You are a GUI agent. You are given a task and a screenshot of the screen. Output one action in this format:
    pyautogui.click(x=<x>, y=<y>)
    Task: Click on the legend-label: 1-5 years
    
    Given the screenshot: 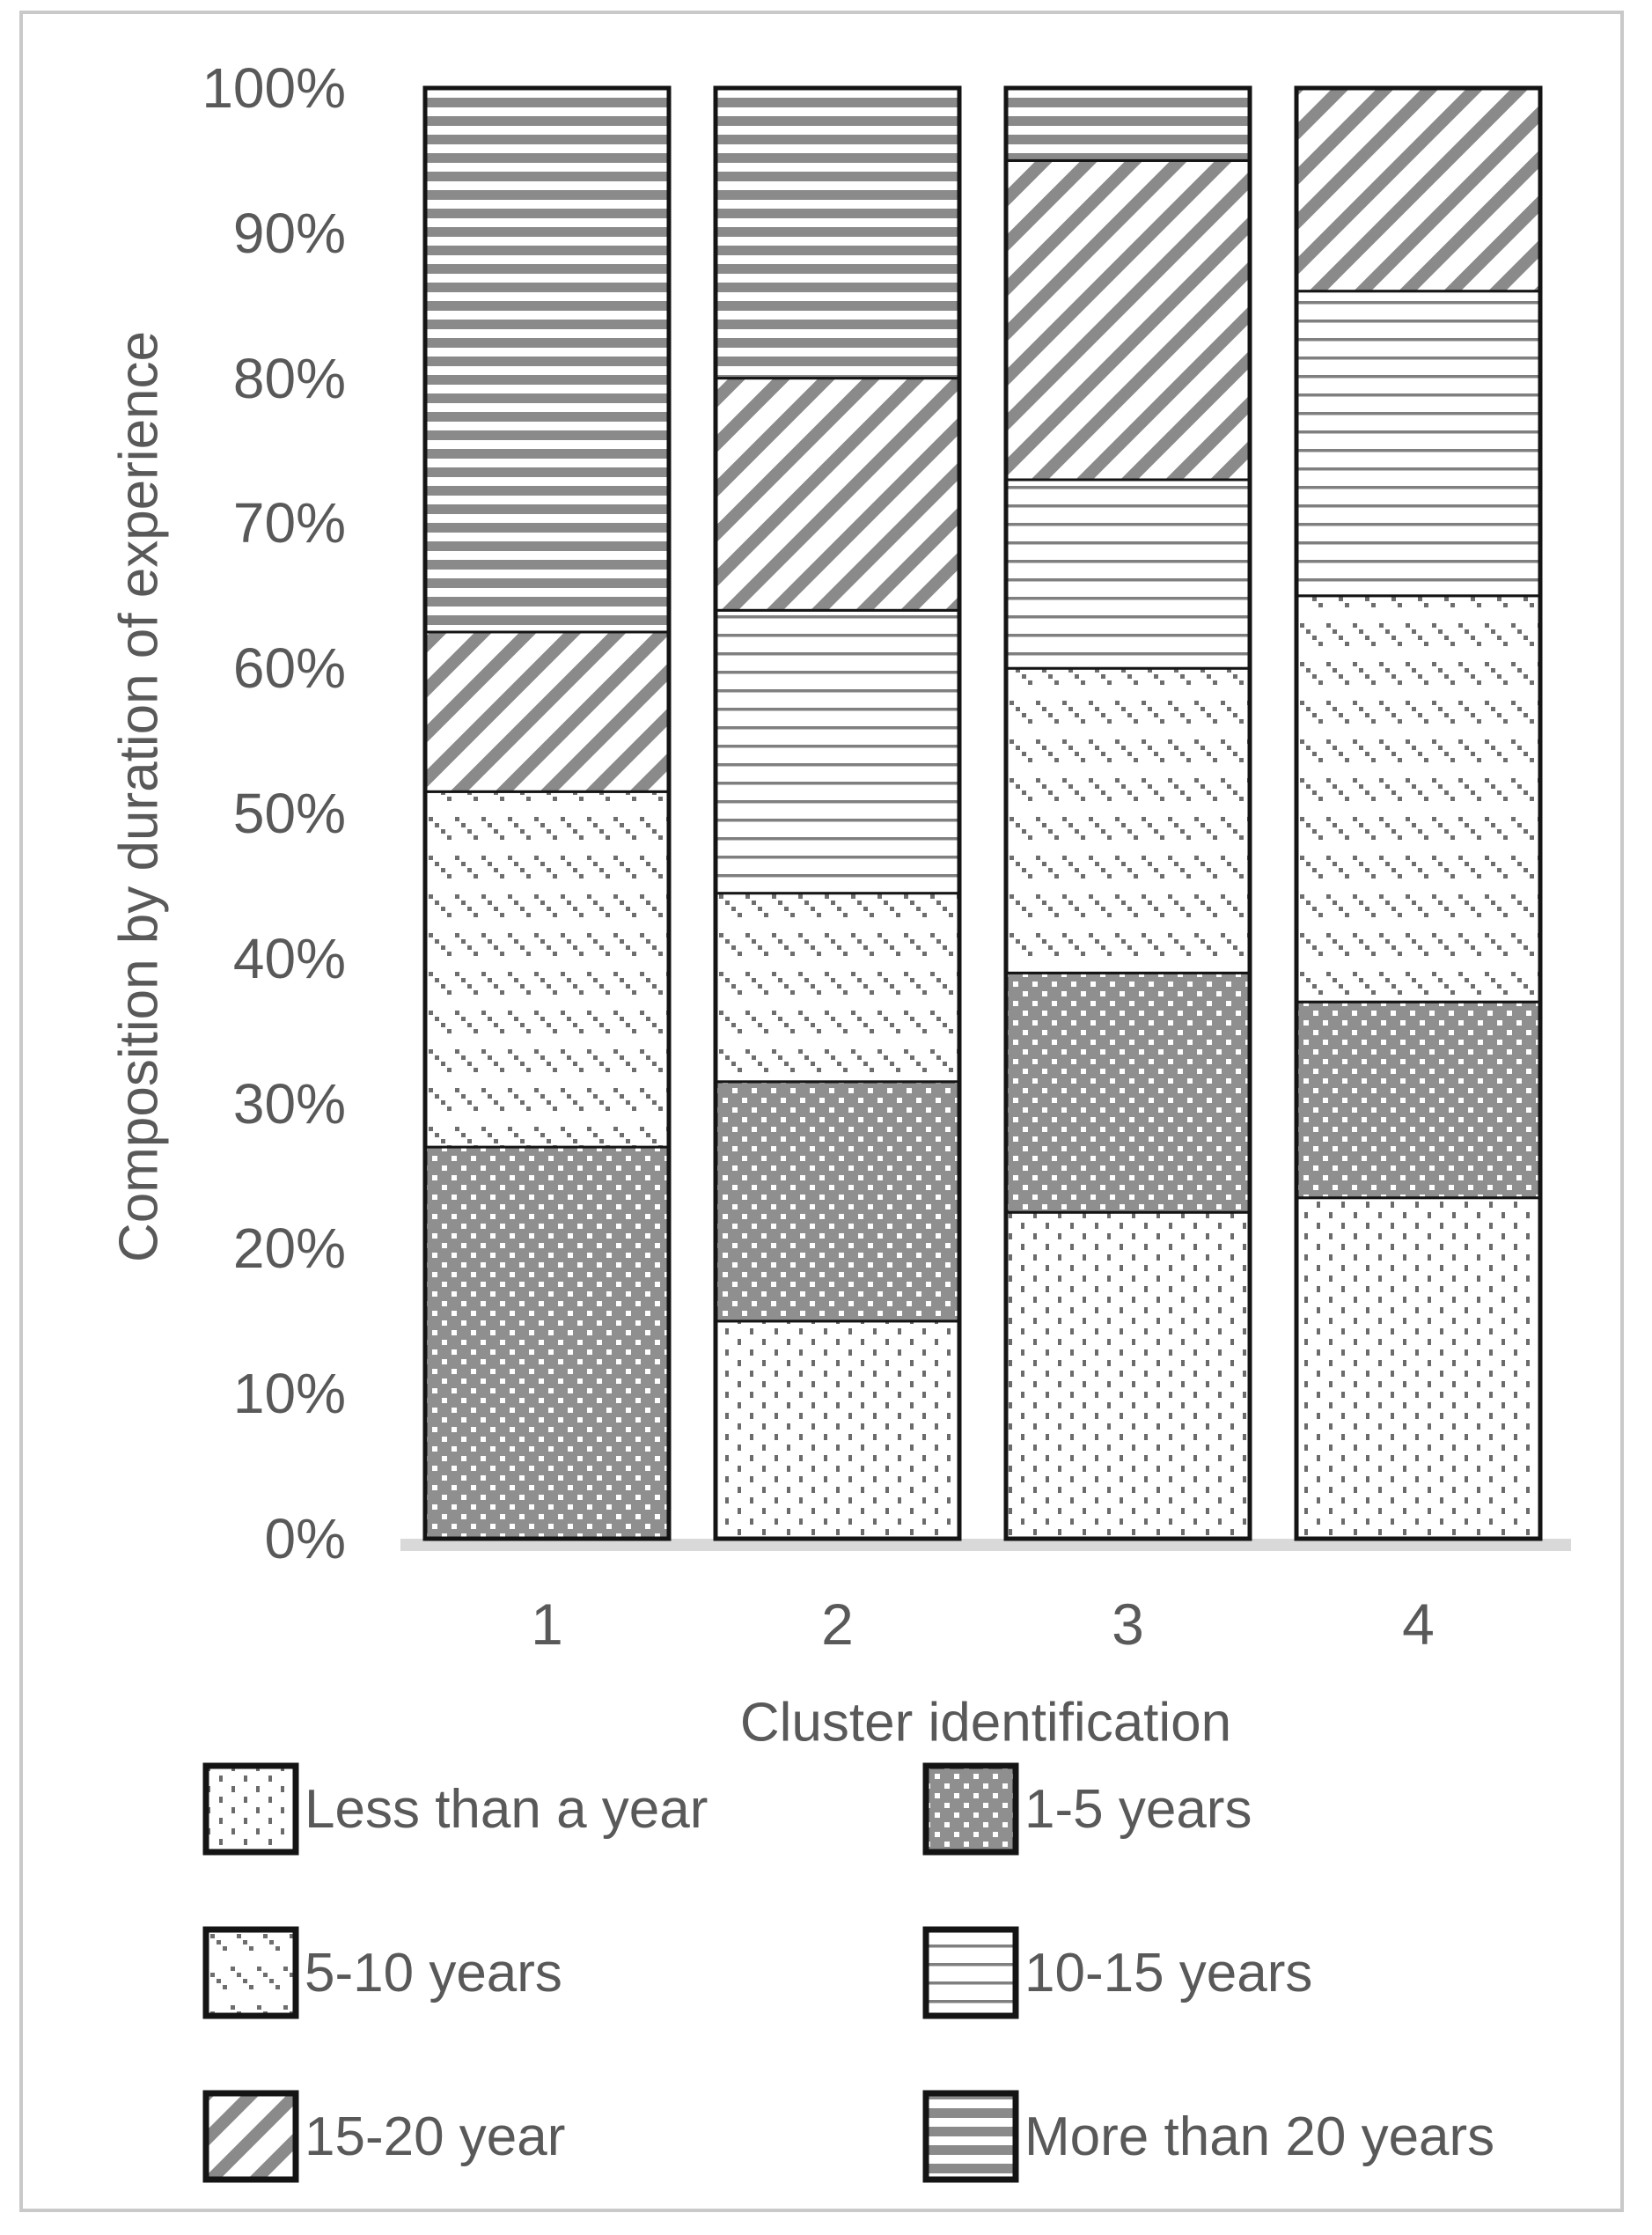 What is the action you would take?
    pyautogui.click(x=1138, y=1809)
    